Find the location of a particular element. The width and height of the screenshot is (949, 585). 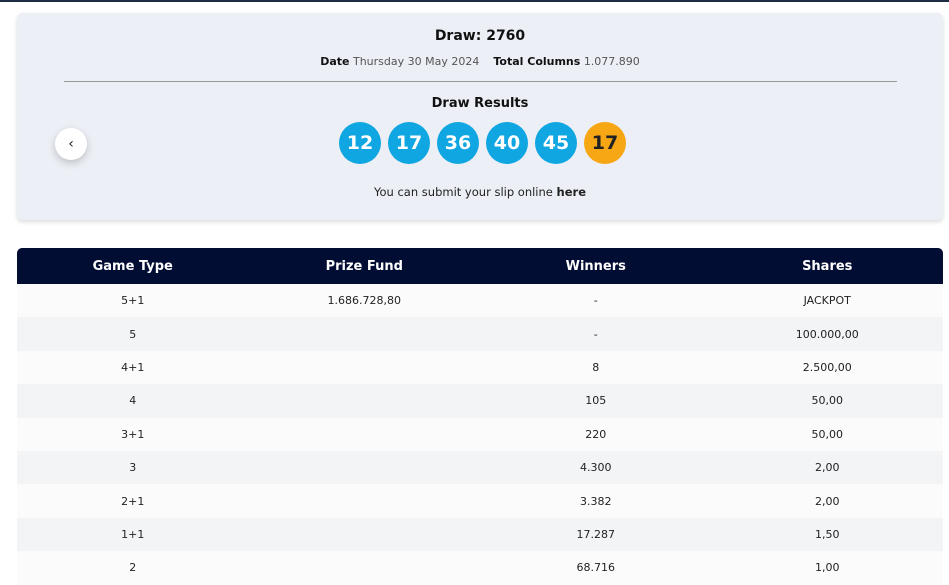

column-header: Shares is located at coordinates (827, 266).